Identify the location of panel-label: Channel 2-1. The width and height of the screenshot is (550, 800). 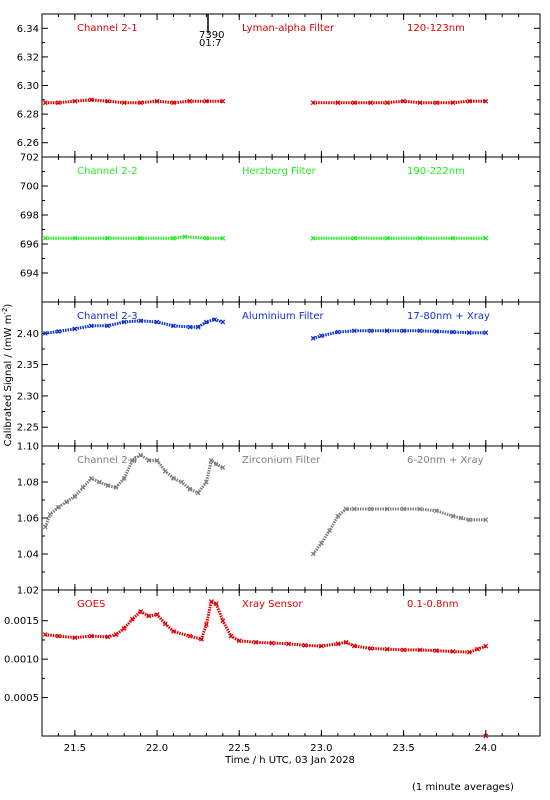
(107, 28).